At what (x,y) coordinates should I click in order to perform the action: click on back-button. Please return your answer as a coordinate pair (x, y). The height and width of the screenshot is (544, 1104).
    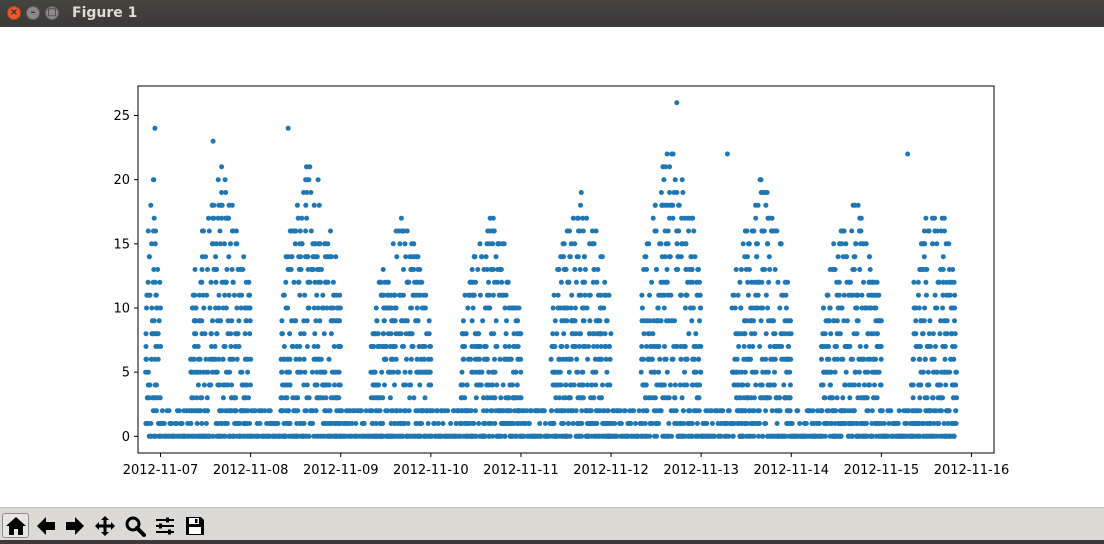
    Looking at the image, I should click on (45, 525).